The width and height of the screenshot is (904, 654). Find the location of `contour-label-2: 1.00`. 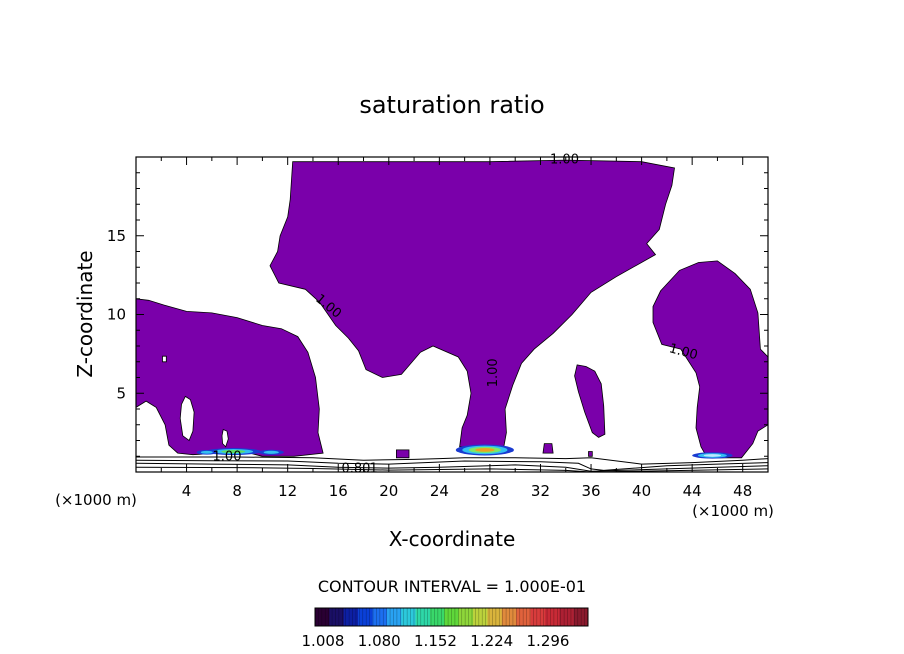

contour-label-2: 1.00 is located at coordinates (493, 372).